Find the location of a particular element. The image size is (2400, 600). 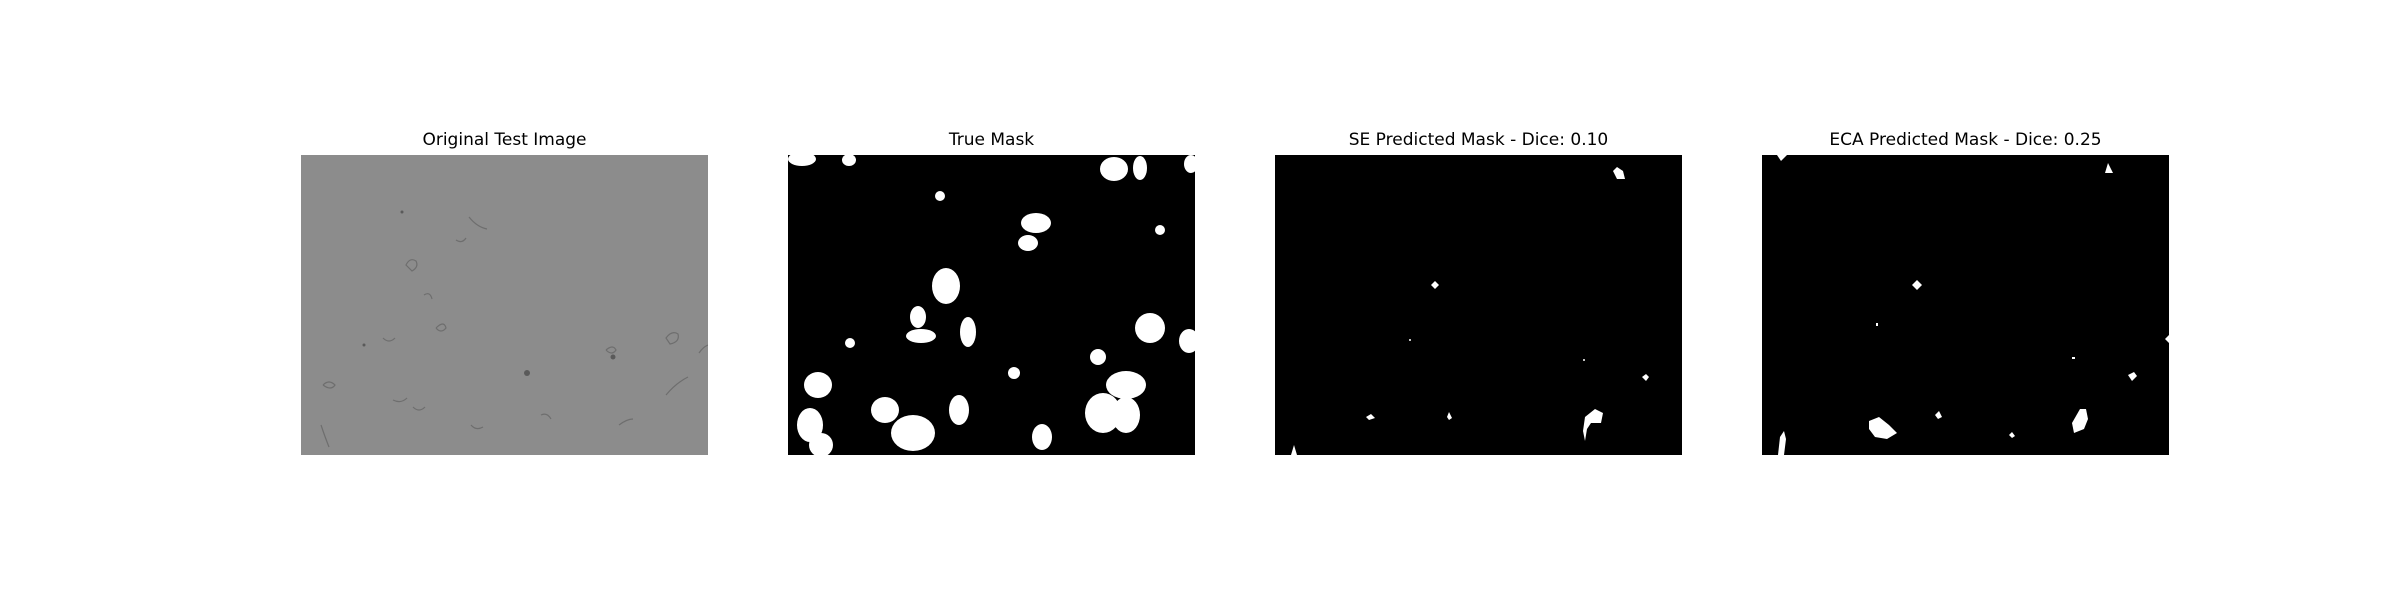

panel-title: True Mask is located at coordinates (991, 140).